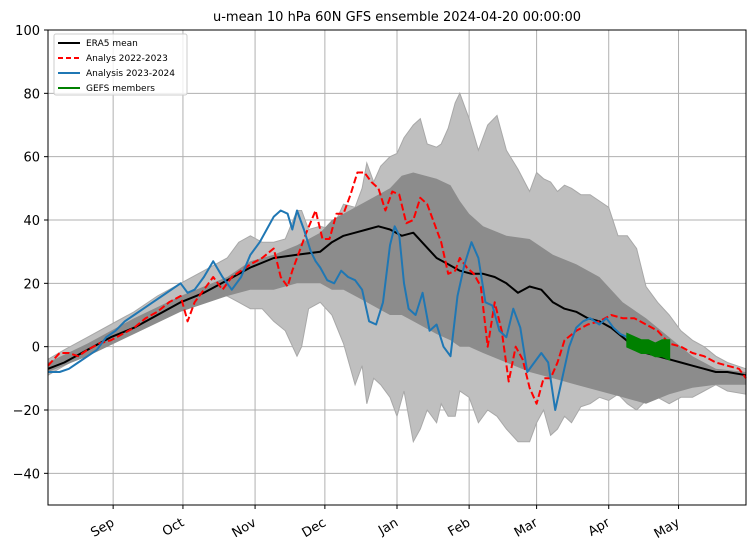  What do you see at coordinates (30, 253) in the screenshot?
I see `y-axis: −40 −20 0 20 40 60 80 100` at bounding box center [30, 253].